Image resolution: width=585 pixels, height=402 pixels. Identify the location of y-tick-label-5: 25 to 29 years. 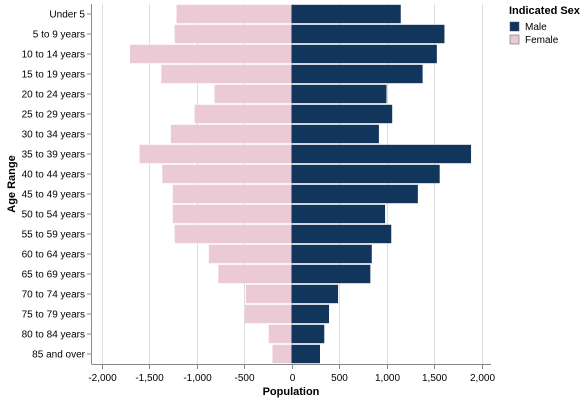
(53, 115).